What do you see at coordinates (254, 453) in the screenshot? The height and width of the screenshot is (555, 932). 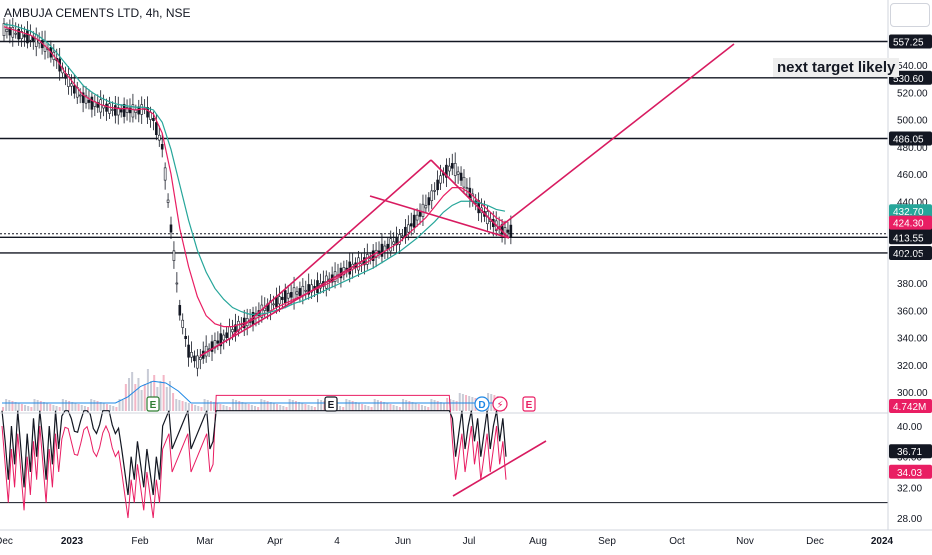 I see `indicator-slow-line` at bounding box center [254, 453].